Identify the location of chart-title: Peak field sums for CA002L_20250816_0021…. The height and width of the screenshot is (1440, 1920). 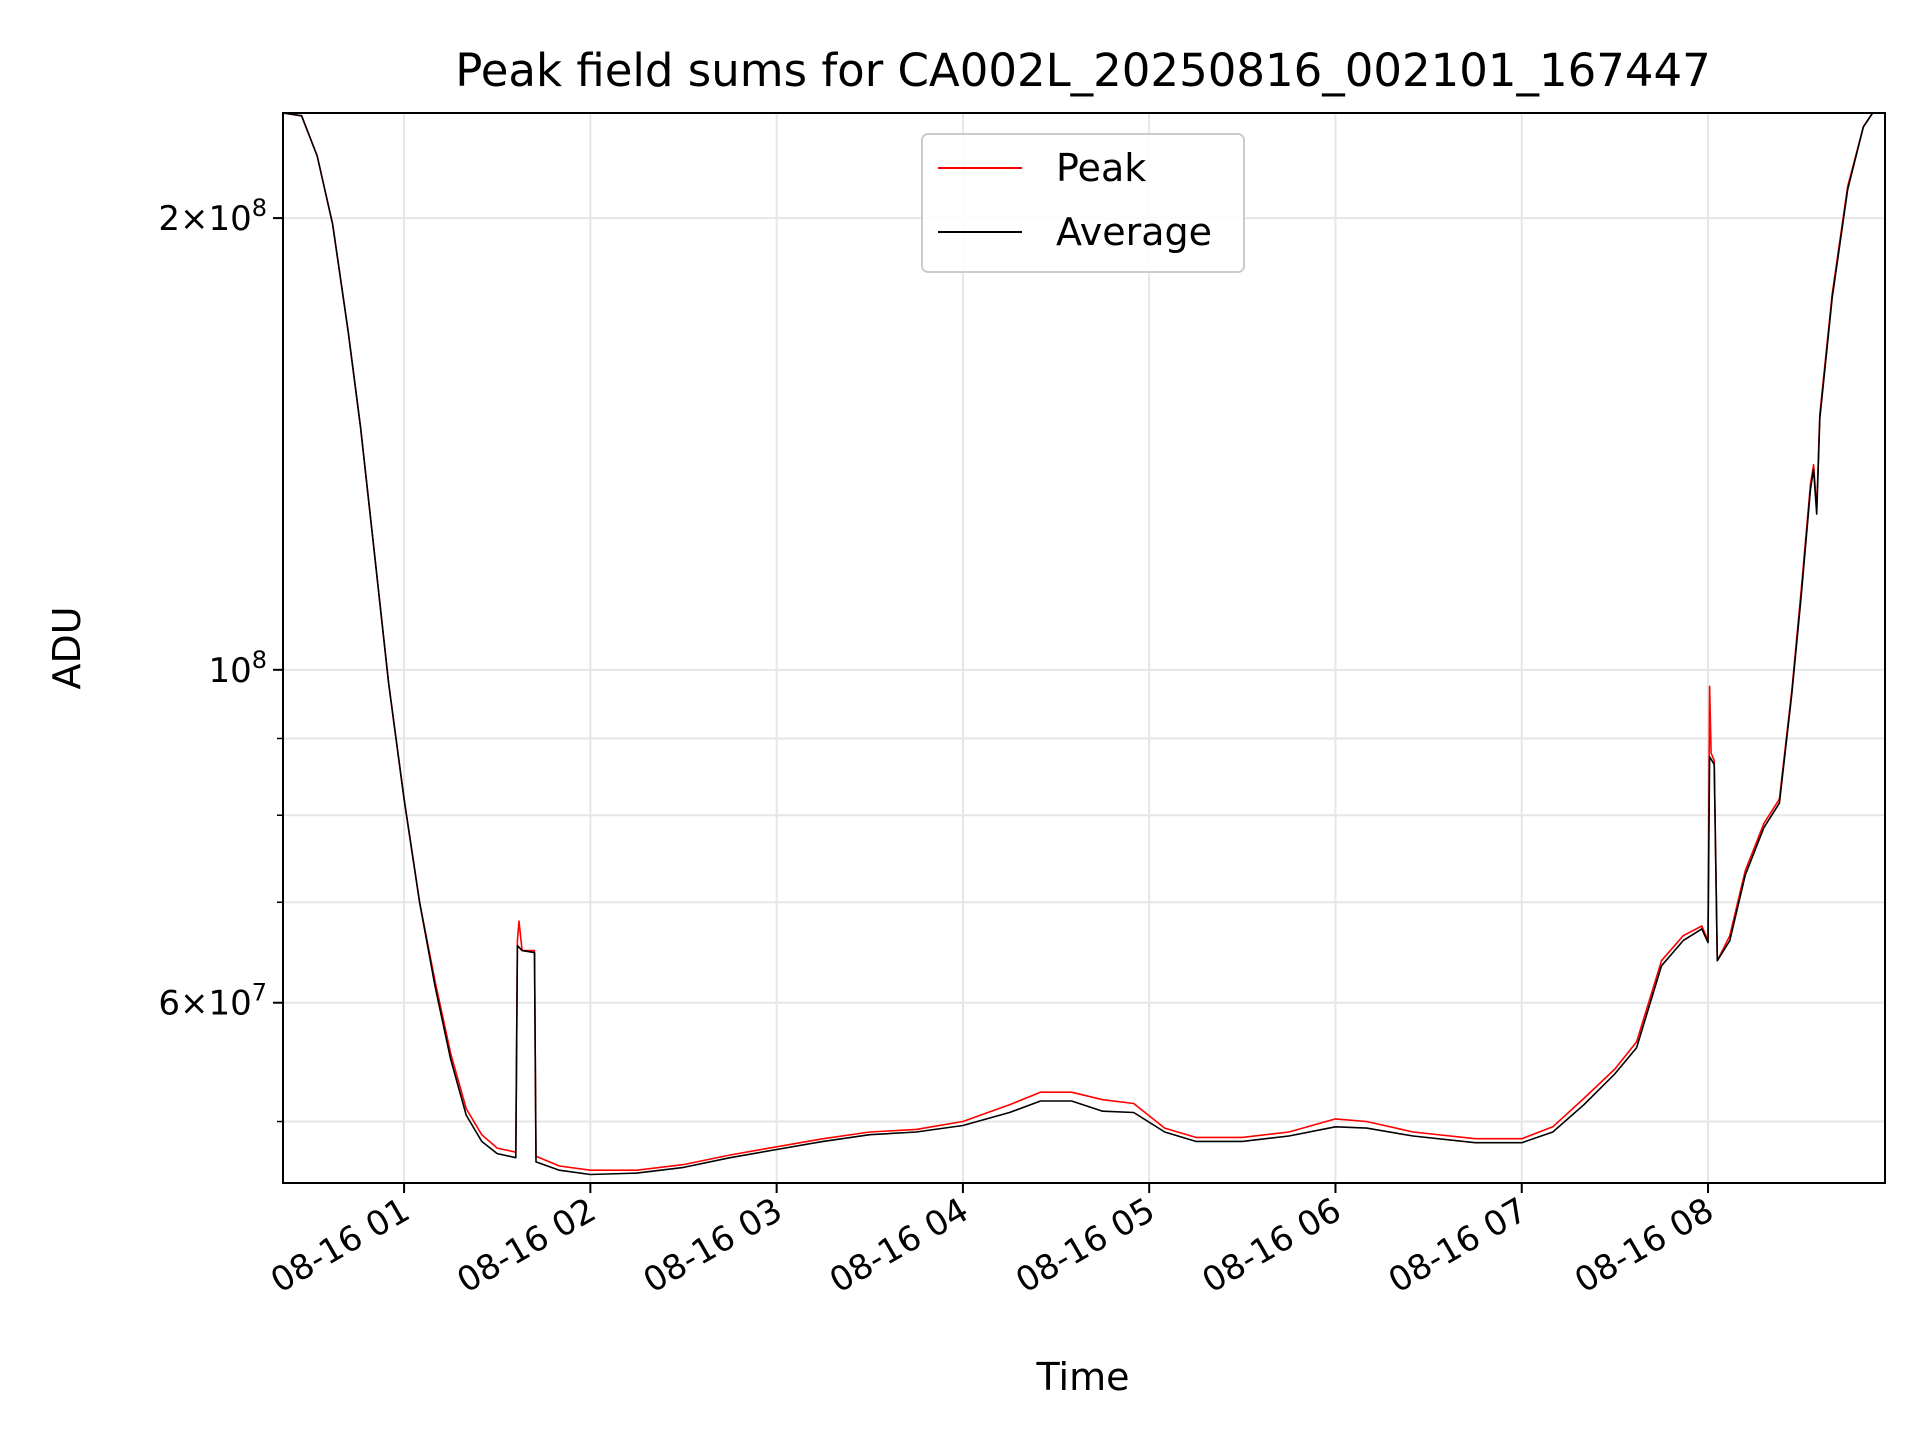
(1083, 70).